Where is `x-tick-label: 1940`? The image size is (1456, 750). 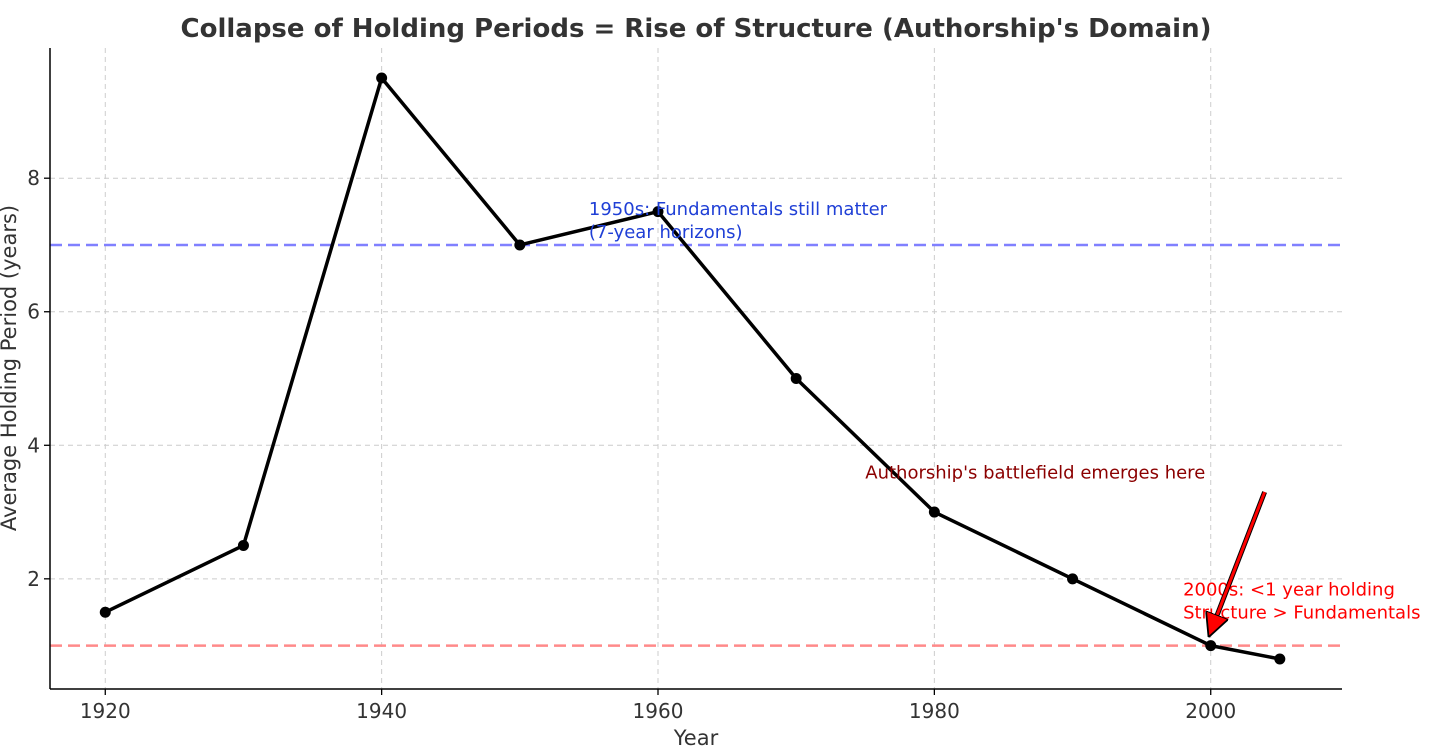
x-tick-label: 1940 is located at coordinates (381, 711).